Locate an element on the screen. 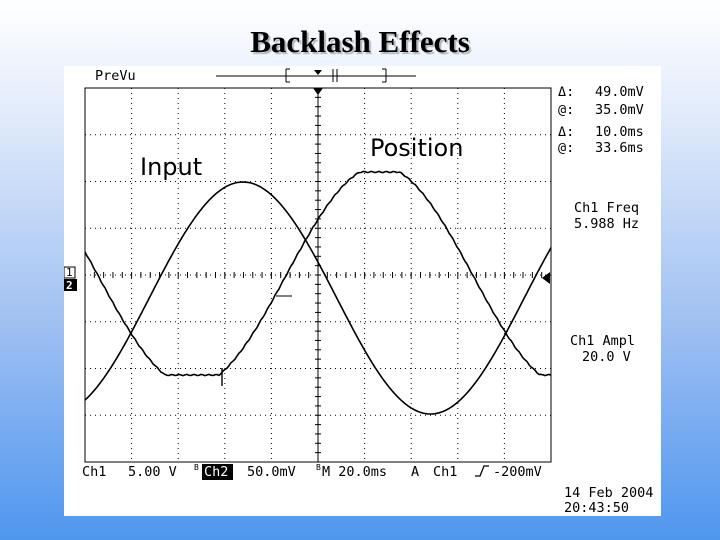 The width and height of the screenshot is (720, 540). ch2-label: Ch2 is located at coordinates (216, 472).